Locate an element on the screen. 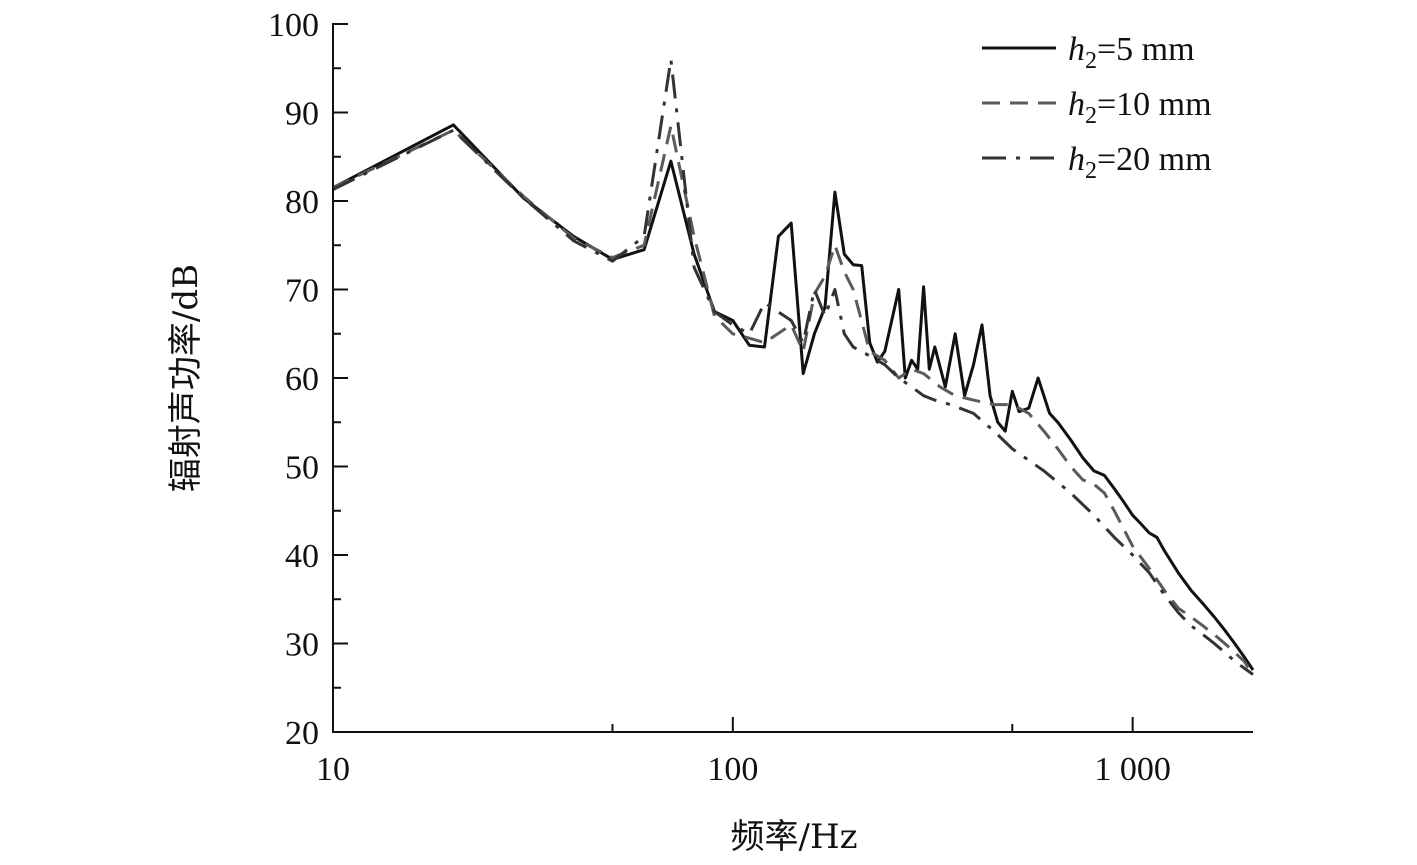  y-tick-label: 70 is located at coordinates (302, 291).